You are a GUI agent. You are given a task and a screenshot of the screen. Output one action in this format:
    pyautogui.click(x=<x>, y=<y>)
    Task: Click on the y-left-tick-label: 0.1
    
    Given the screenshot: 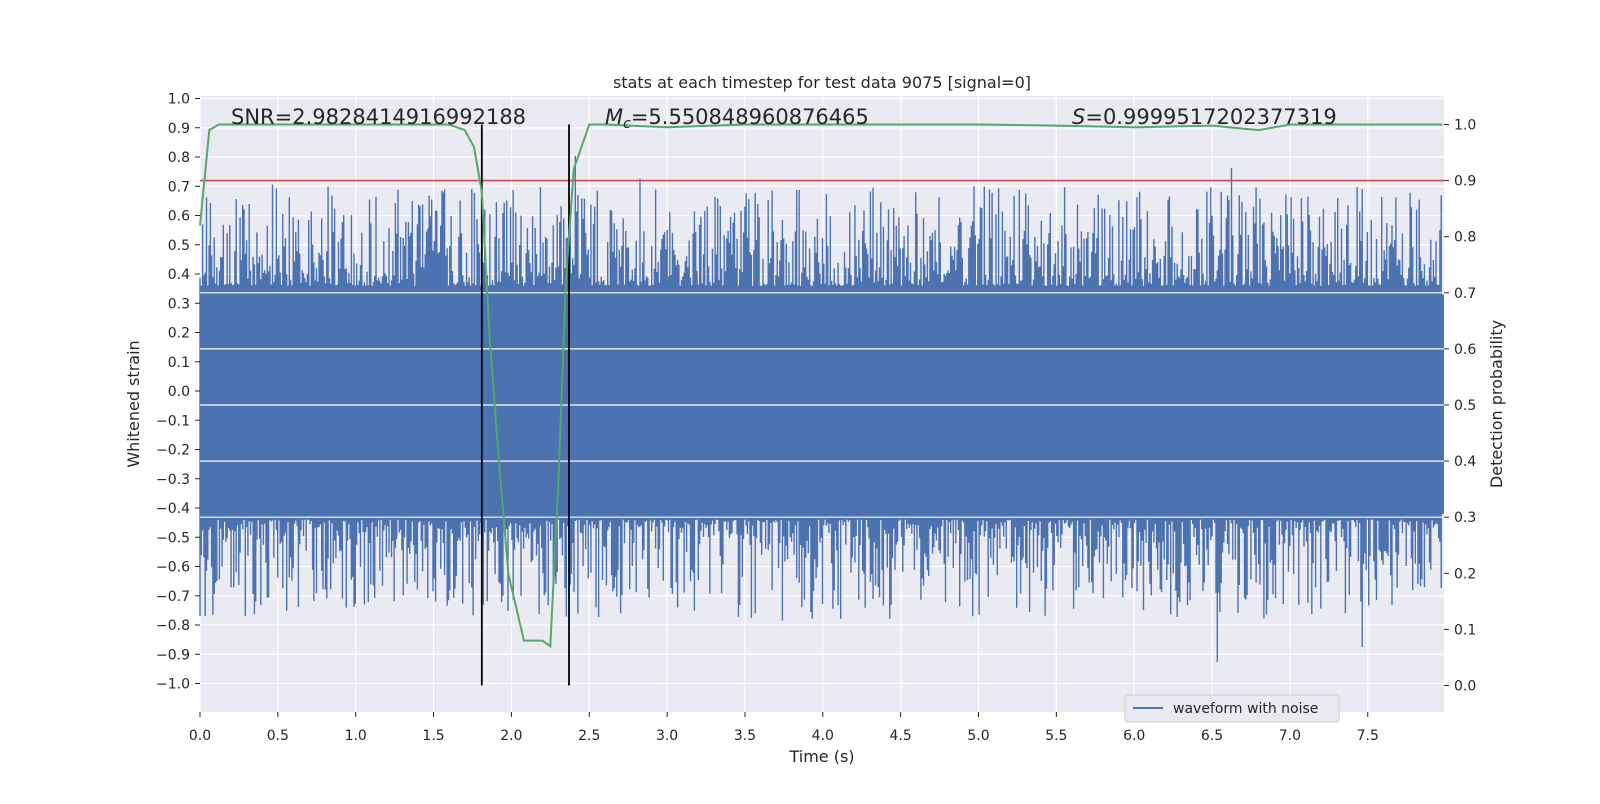 What is the action you would take?
    pyautogui.click(x=179, y=363)
    